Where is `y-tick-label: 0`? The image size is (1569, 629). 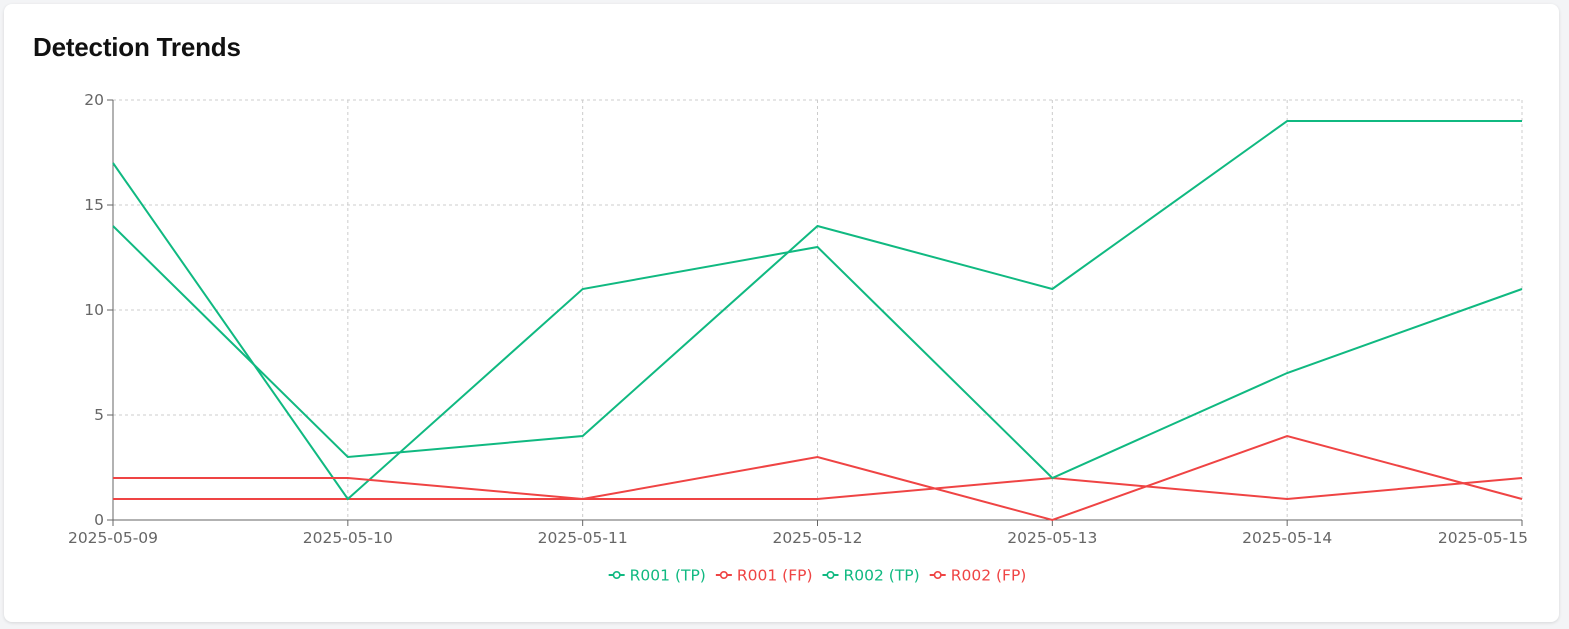
y-tick-label: 0 is located at coordinates (99, 520).